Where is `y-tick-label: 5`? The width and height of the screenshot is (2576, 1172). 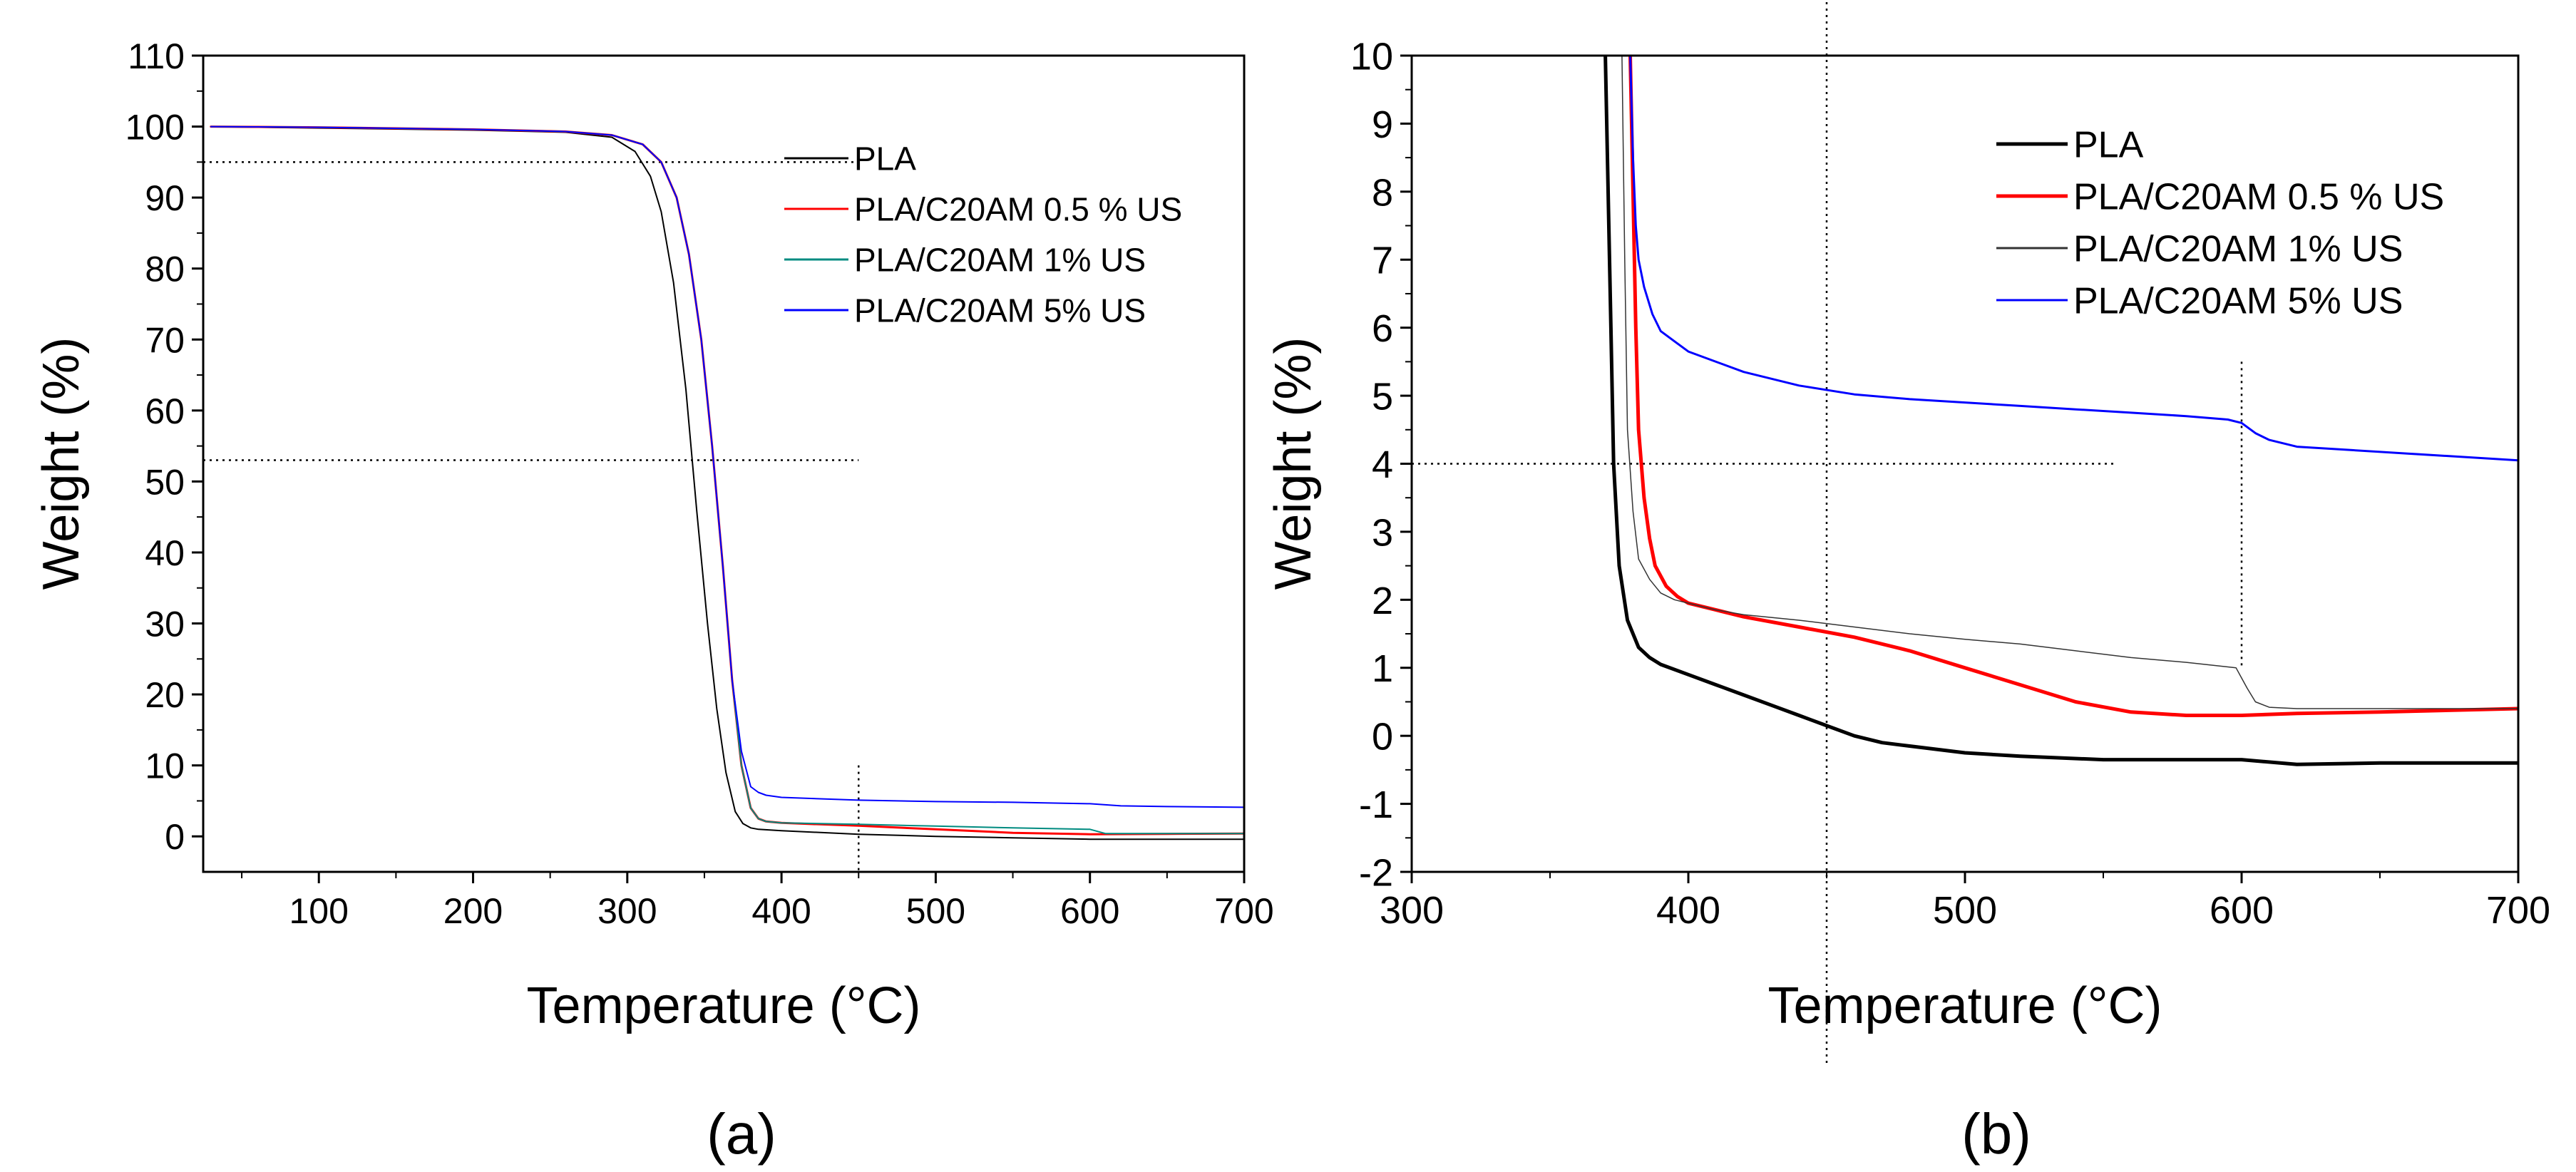 y-tick-label: 5 is located at coordinates (1382, 397).